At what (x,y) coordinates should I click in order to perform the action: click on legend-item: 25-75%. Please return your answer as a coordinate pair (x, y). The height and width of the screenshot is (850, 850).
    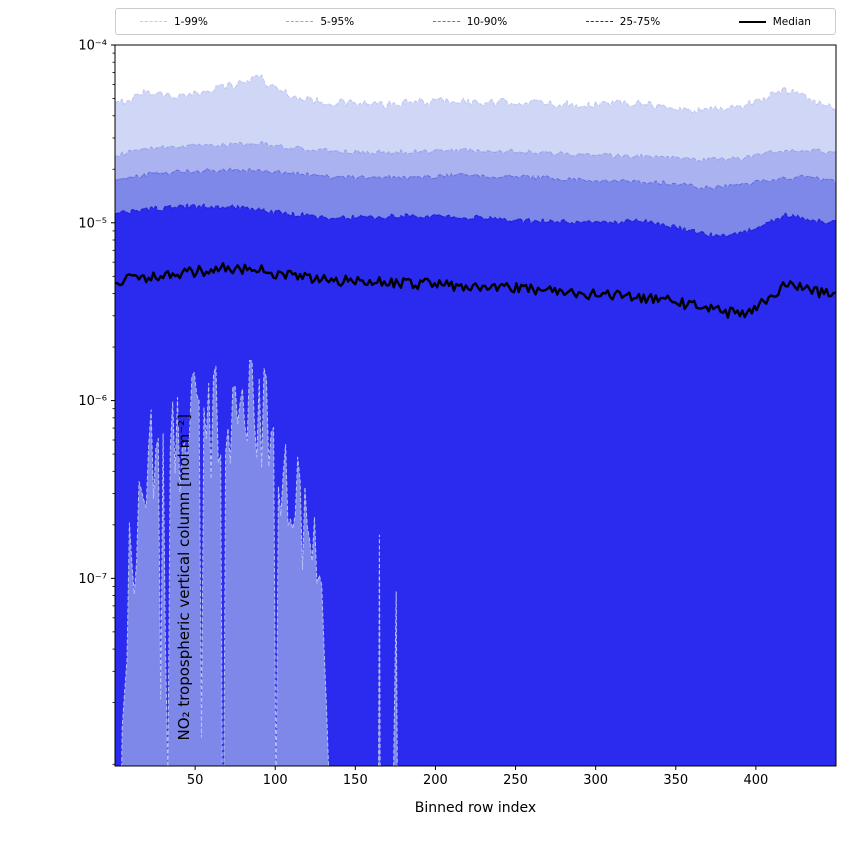
    Looking at the image, I should click on (623, 21).